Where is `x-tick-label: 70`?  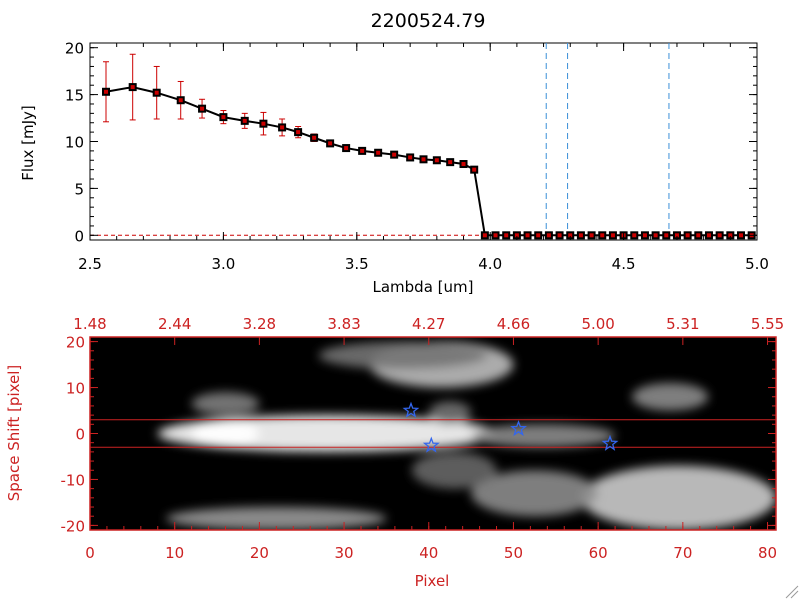
x-tick-label: 70 is located at coordinates (682, 553).